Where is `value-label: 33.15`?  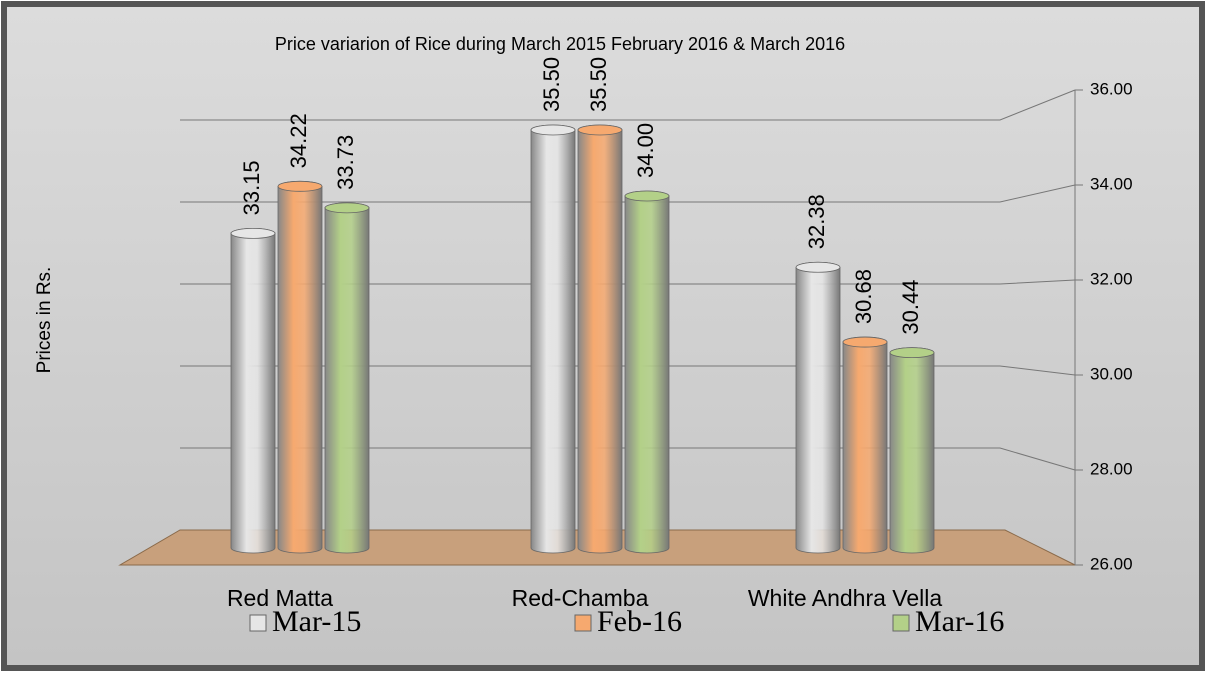
value-label: 33.15 is located at coordinates (251, 187).